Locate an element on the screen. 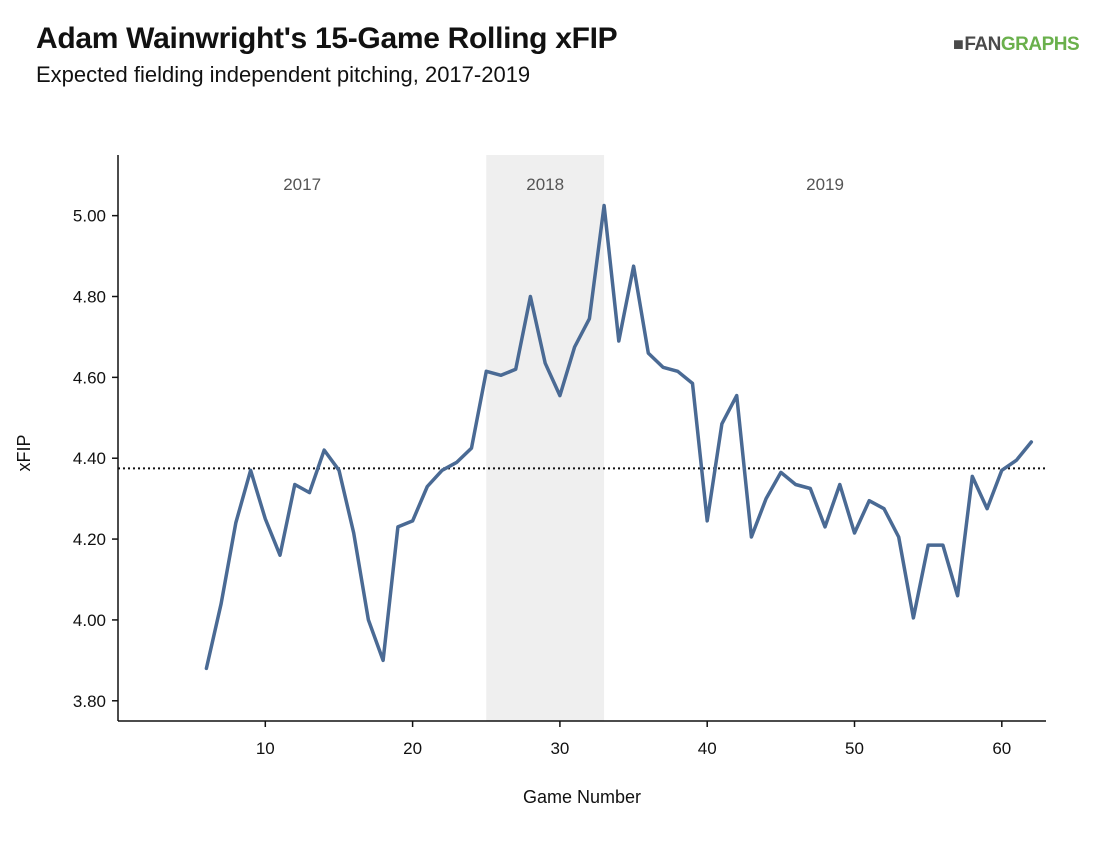  logo-text-graphs: GRAPHS is located at coordinates (1040, 44).